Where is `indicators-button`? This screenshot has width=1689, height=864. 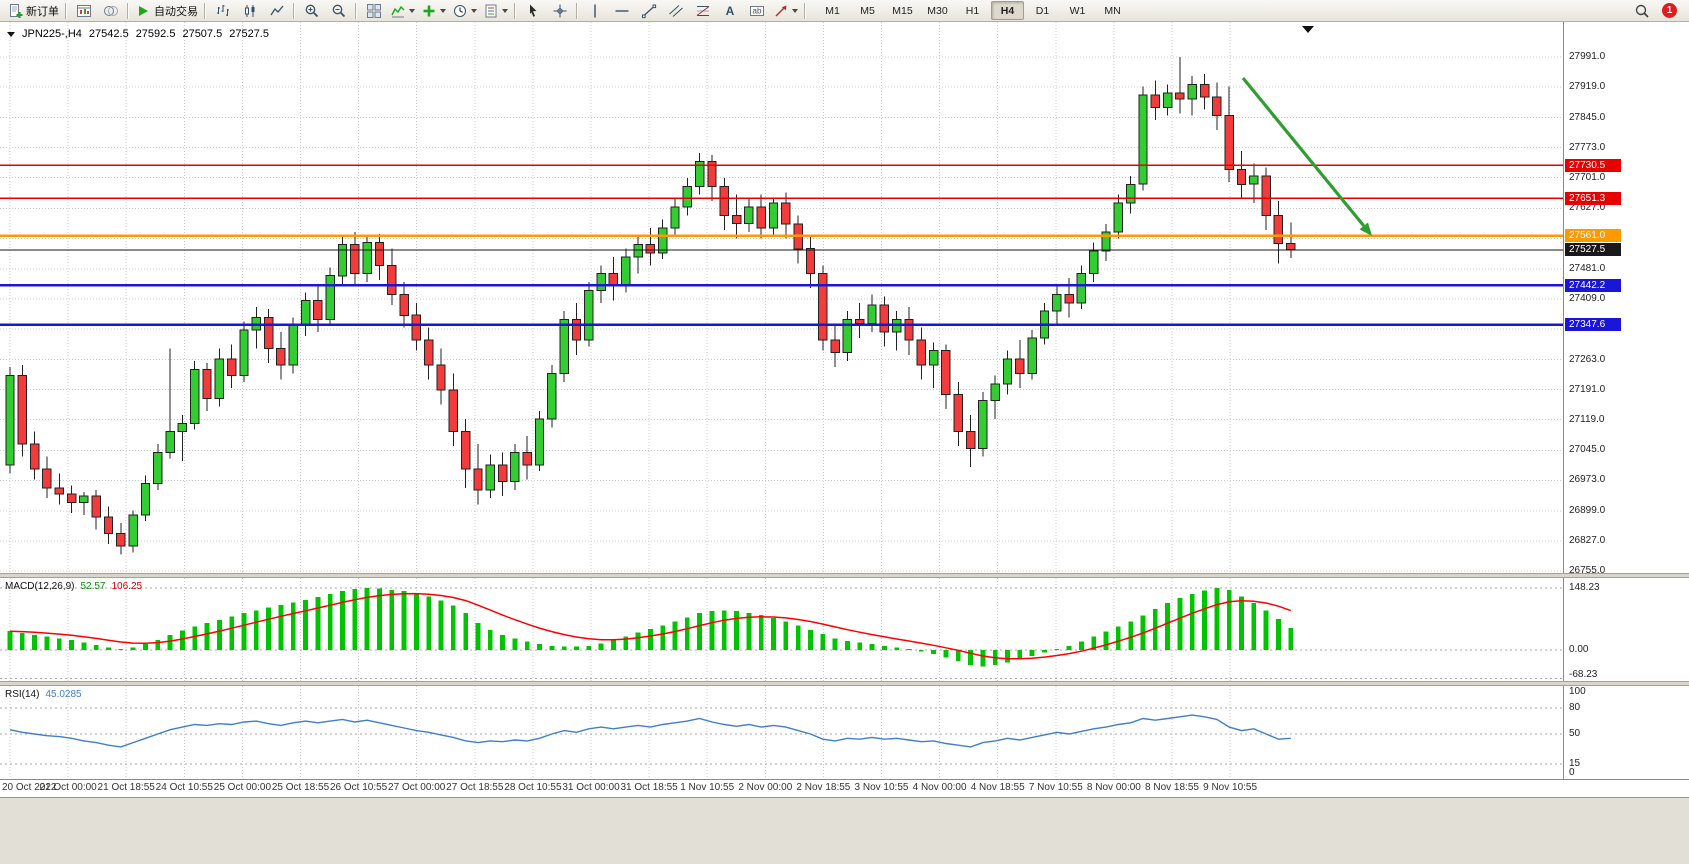
indicators-button is located at coordinates (402, 10).